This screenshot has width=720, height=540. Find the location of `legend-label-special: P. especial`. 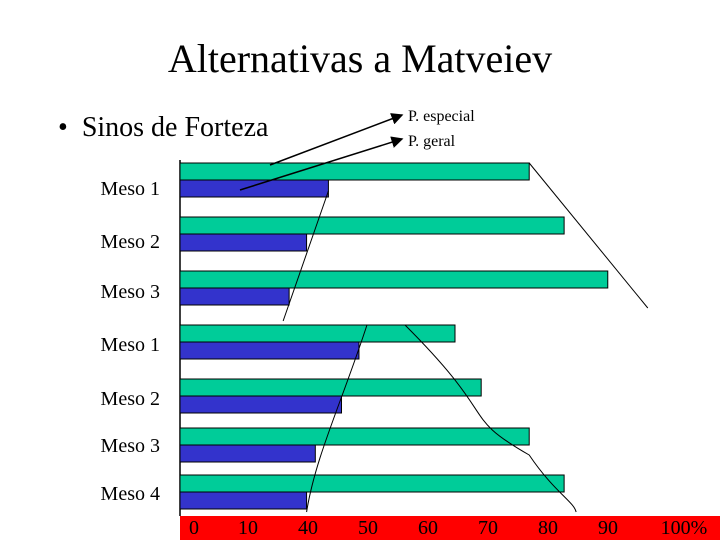

legend-label-special: P. especial is located at coordinates (441, 116).